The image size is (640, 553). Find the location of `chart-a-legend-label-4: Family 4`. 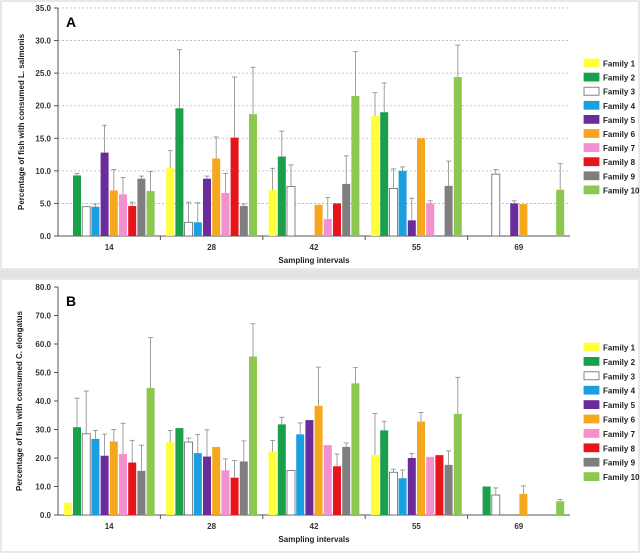

chart-a-legend-label-4: Family 4 is located at coordinates (619, 106).